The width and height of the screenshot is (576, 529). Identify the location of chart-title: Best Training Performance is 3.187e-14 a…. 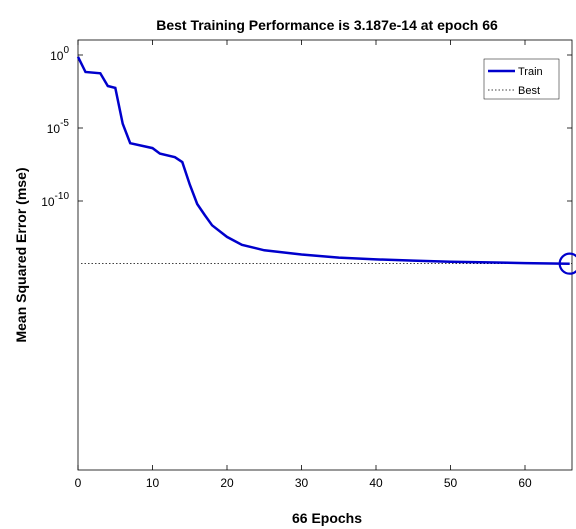
(327, 25).